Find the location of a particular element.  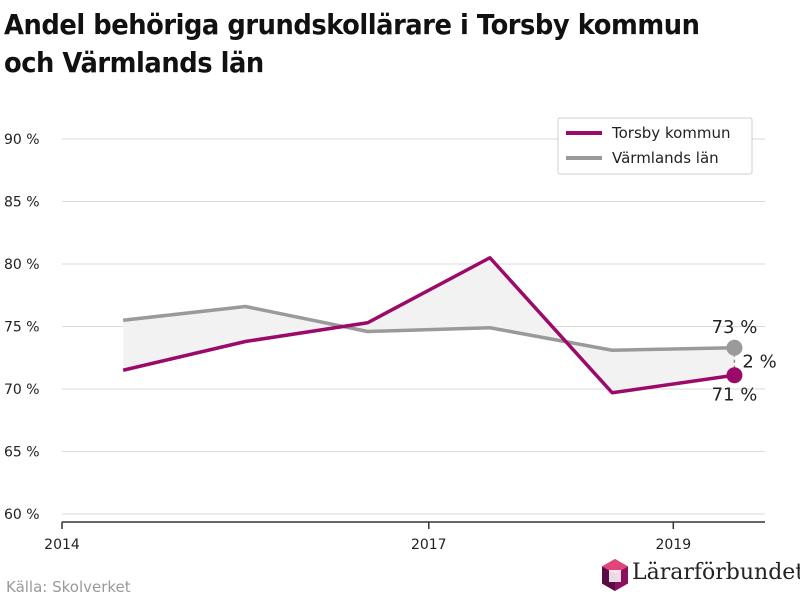

legend: Torsby kommun Värmlands län is located at coordinates (655, 146).